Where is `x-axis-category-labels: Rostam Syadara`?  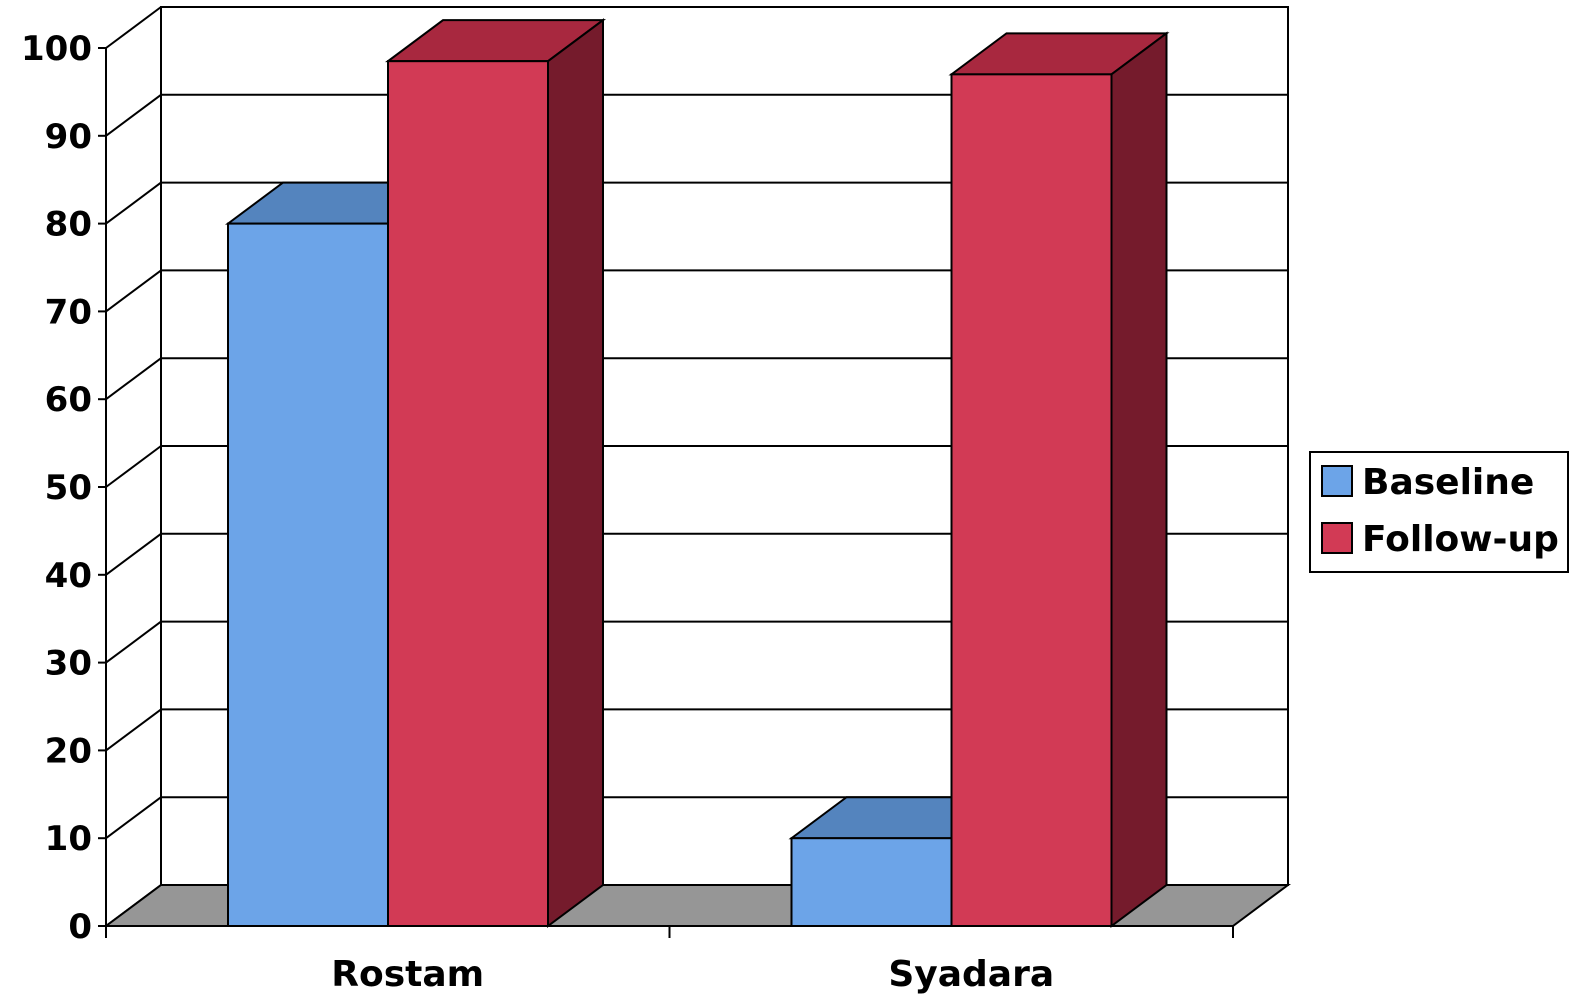 x-axis-category-labels: Rostam Syadara is located at coordinates (692, 974).